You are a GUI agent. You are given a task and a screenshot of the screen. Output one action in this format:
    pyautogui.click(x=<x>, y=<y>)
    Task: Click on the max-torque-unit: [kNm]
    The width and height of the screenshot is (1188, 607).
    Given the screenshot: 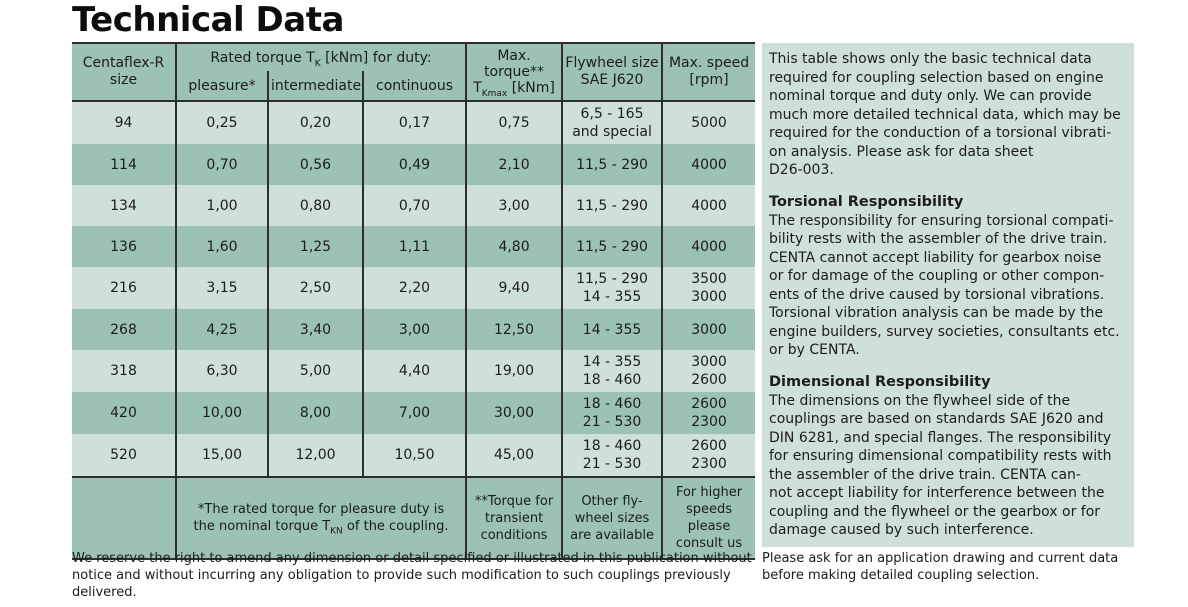 What is the action you would take?
    pyautogui.click(x=531, y=88)
    